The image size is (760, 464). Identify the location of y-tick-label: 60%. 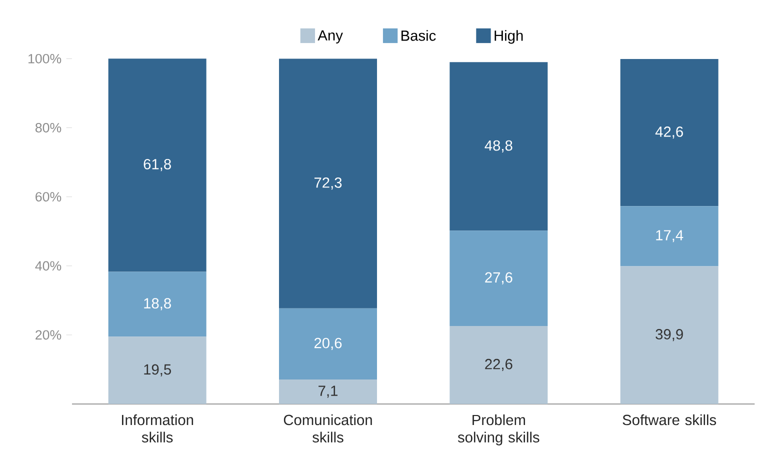
(49, 197).